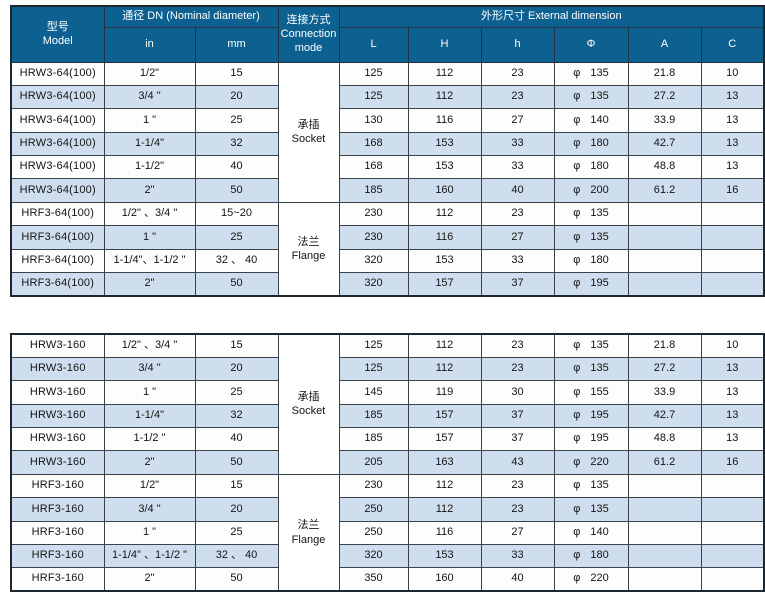  I want to click on table-row: HRW3-160 3/4 " 20 125 112 23 φ 135 27.2 13, so click(387, 369).